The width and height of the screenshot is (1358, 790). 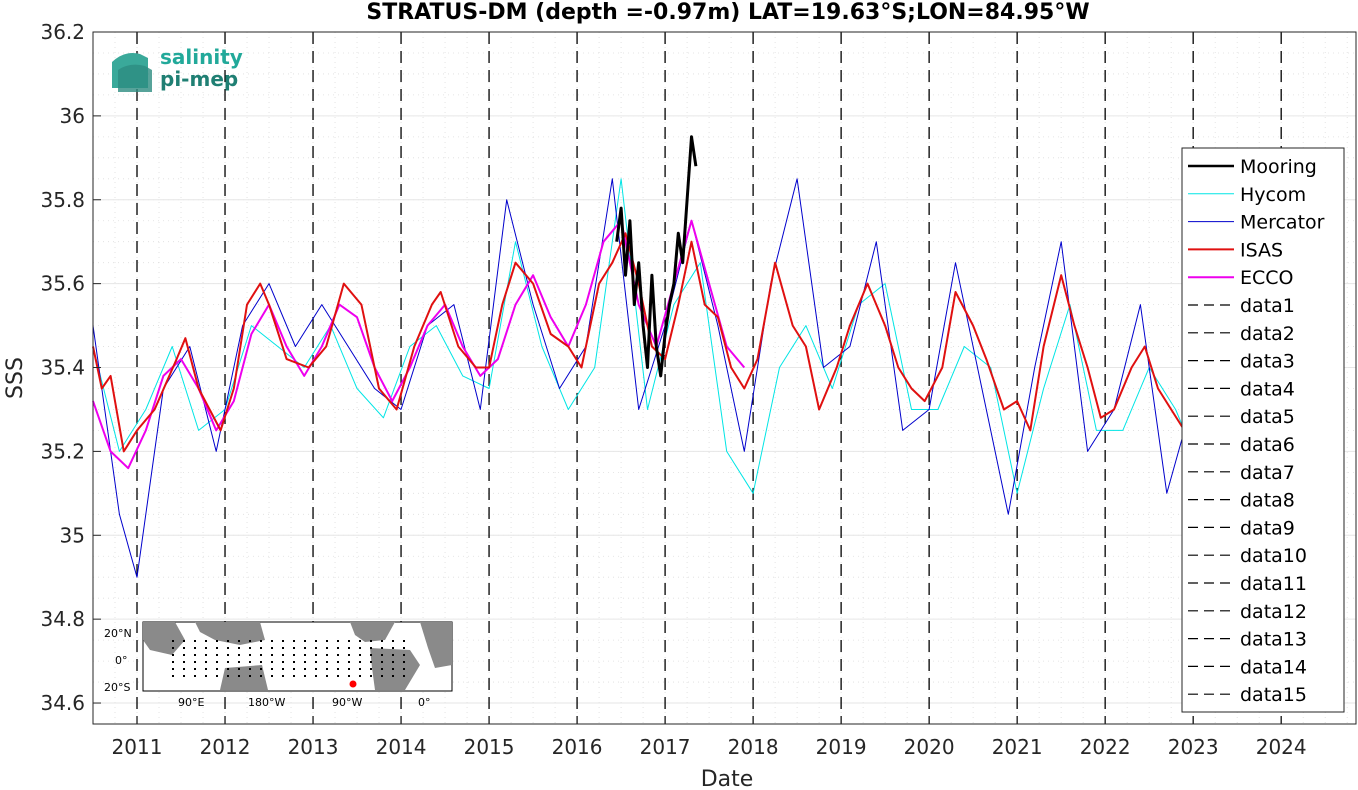 What do you see at coordinates (1267, 473) in the screenshot?
I see `legend-label-data7: data7` at bounding box center [1267, 473].